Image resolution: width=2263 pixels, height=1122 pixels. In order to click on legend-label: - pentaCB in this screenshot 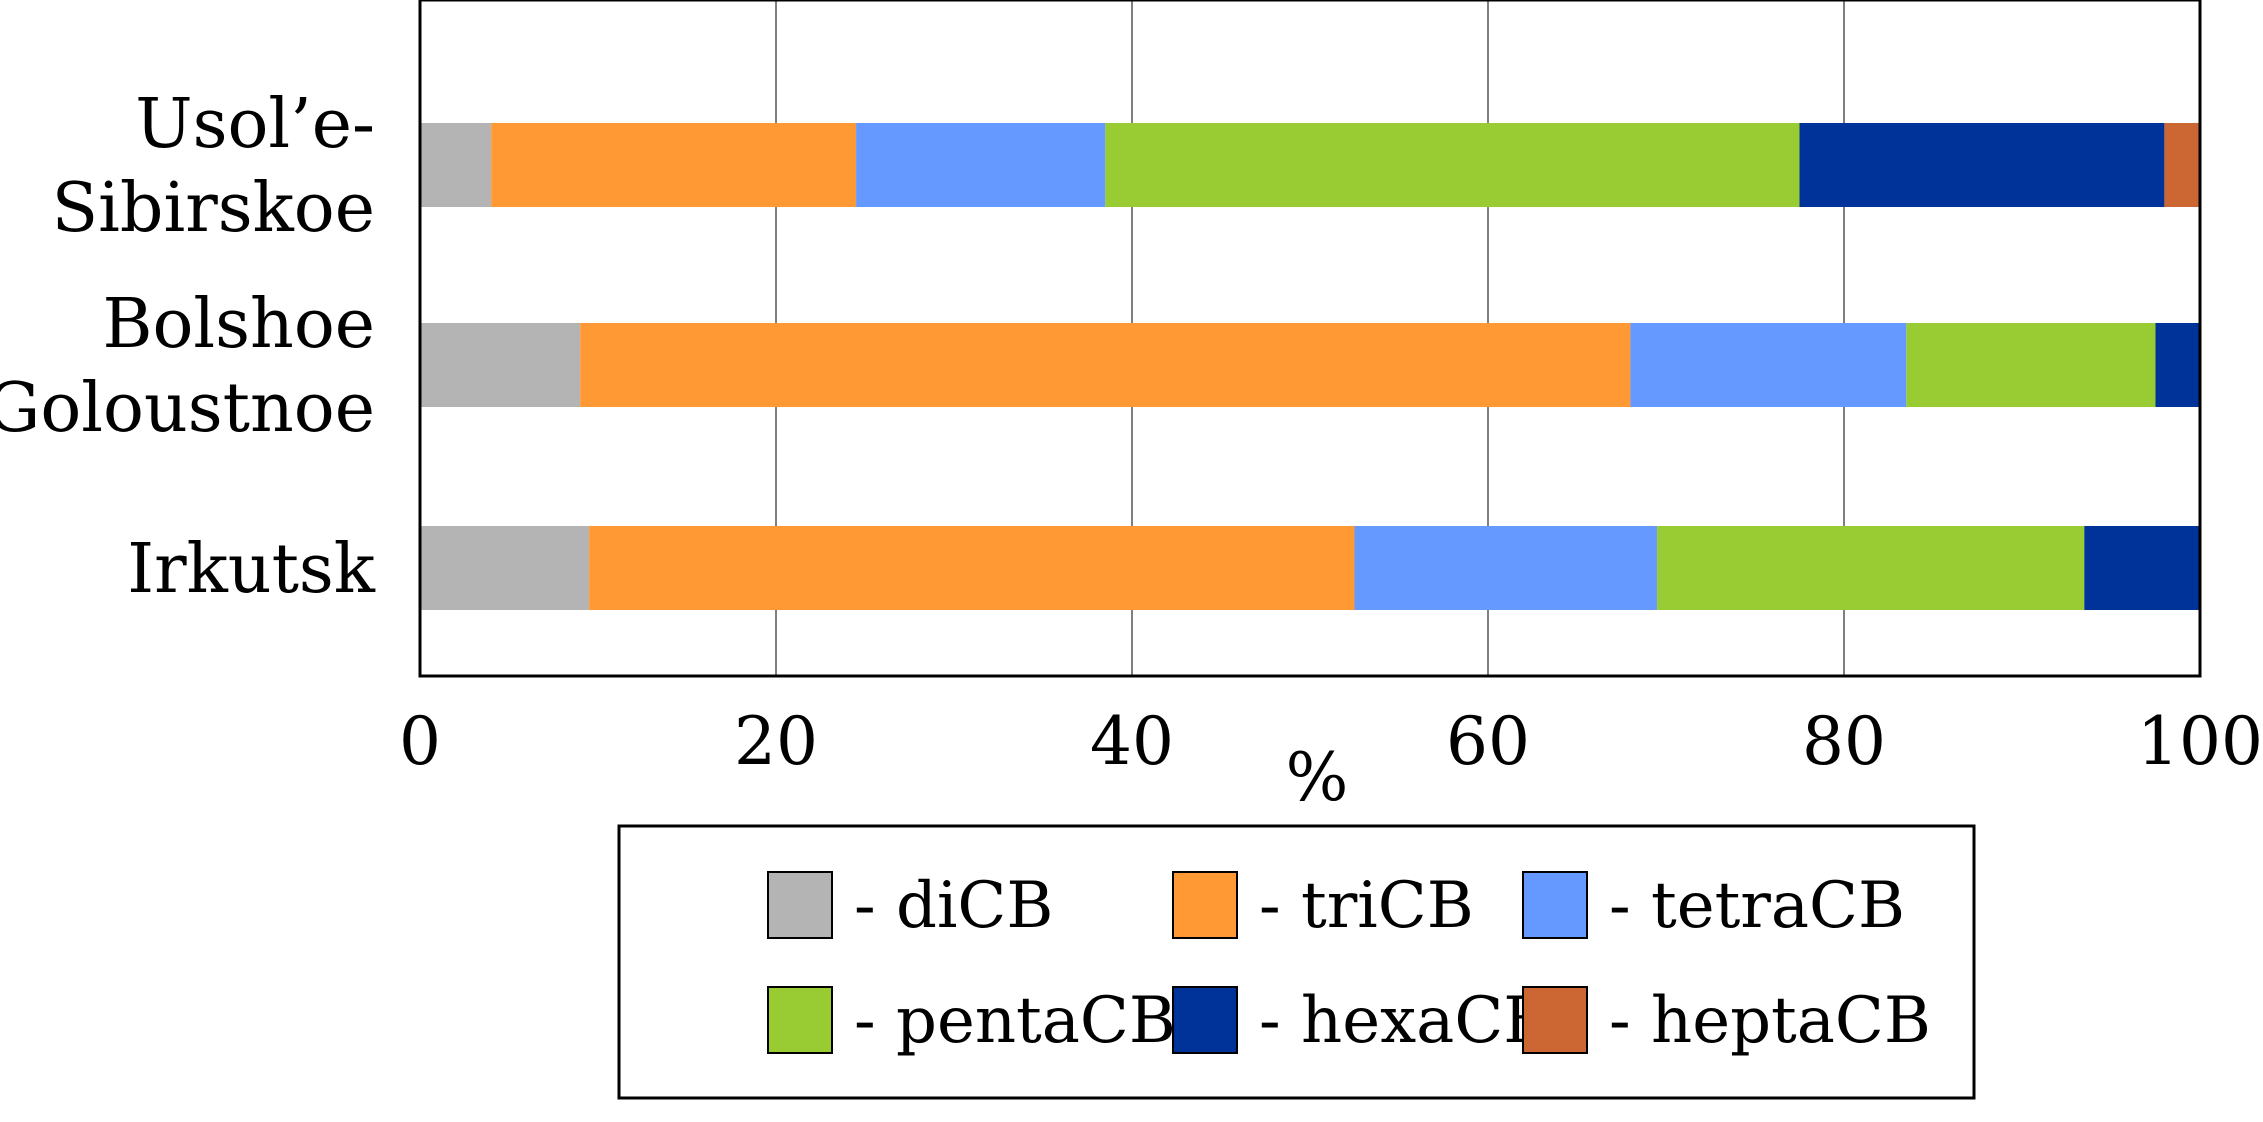, I will do `click(1015, 1021)`.